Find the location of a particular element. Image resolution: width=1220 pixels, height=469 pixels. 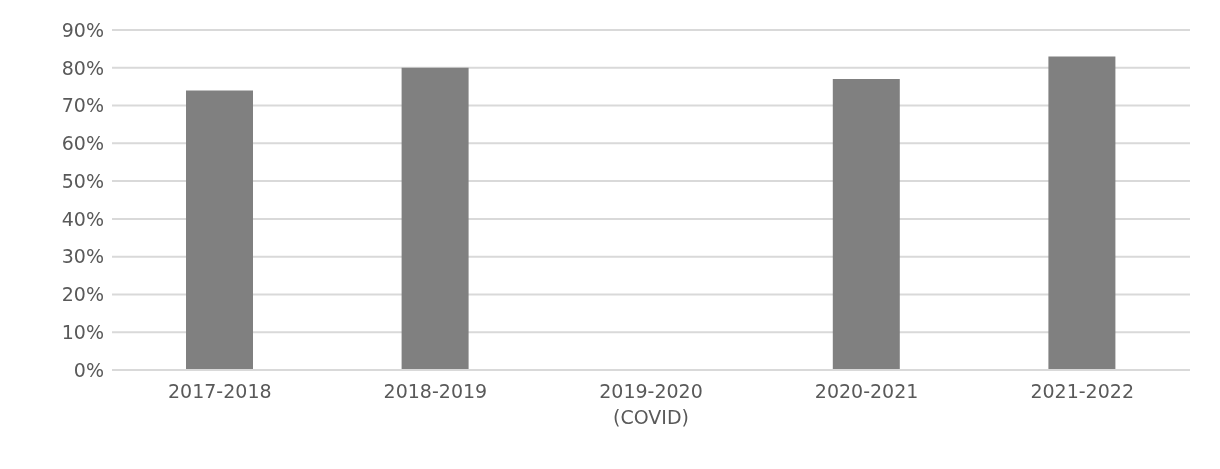

y-tick-label: 40% is located at coordinates (82, 218).